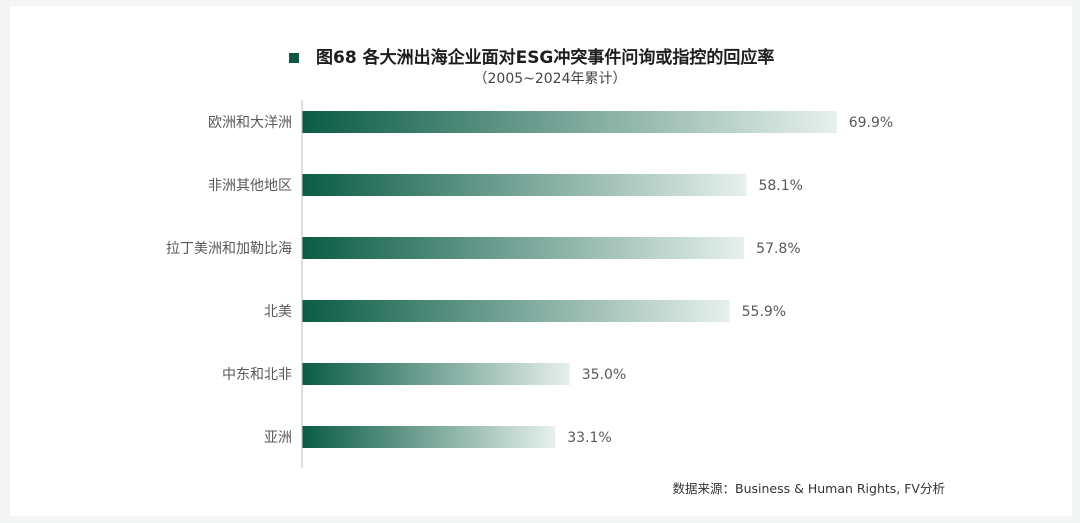 This screenshot has width=1080, height=523. What do you see at coordinates (250, 123) in the screenshot?
I see `category-label: 欧洲和大洋洲` at bounding box center [250, 123].